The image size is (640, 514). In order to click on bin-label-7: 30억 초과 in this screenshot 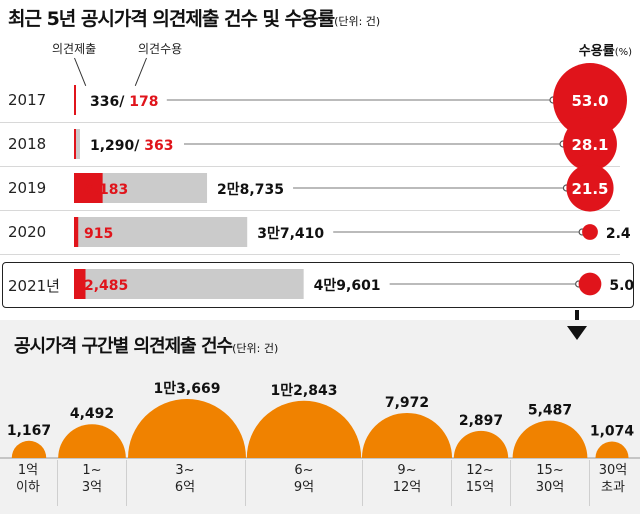, I will do `click(613, 479)`.